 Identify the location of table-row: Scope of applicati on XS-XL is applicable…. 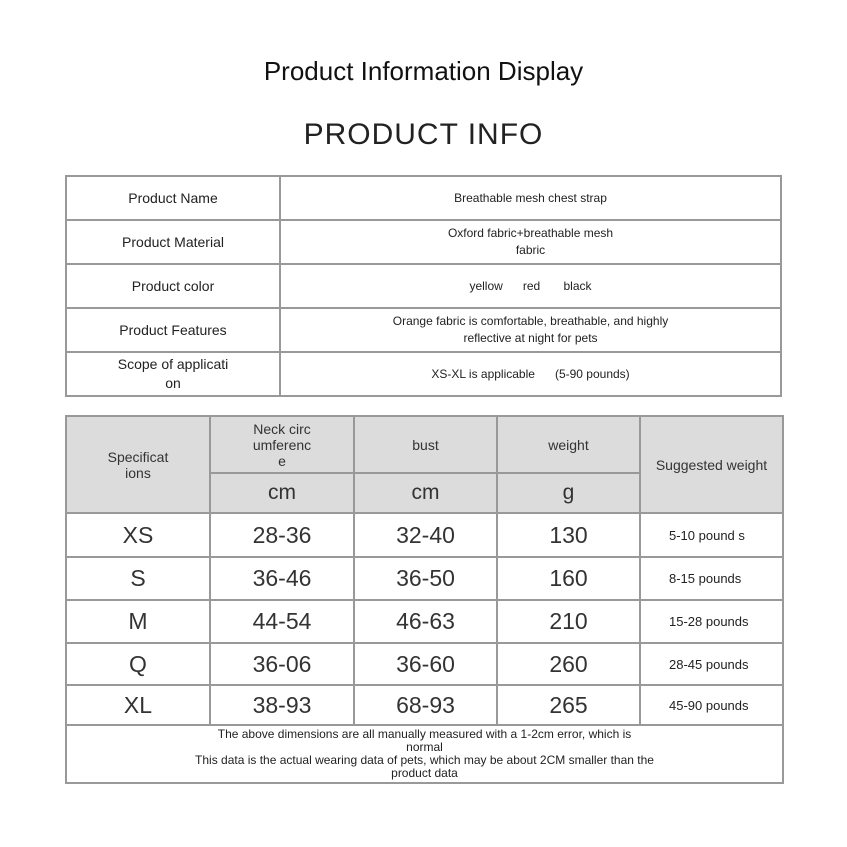
(423, 374).